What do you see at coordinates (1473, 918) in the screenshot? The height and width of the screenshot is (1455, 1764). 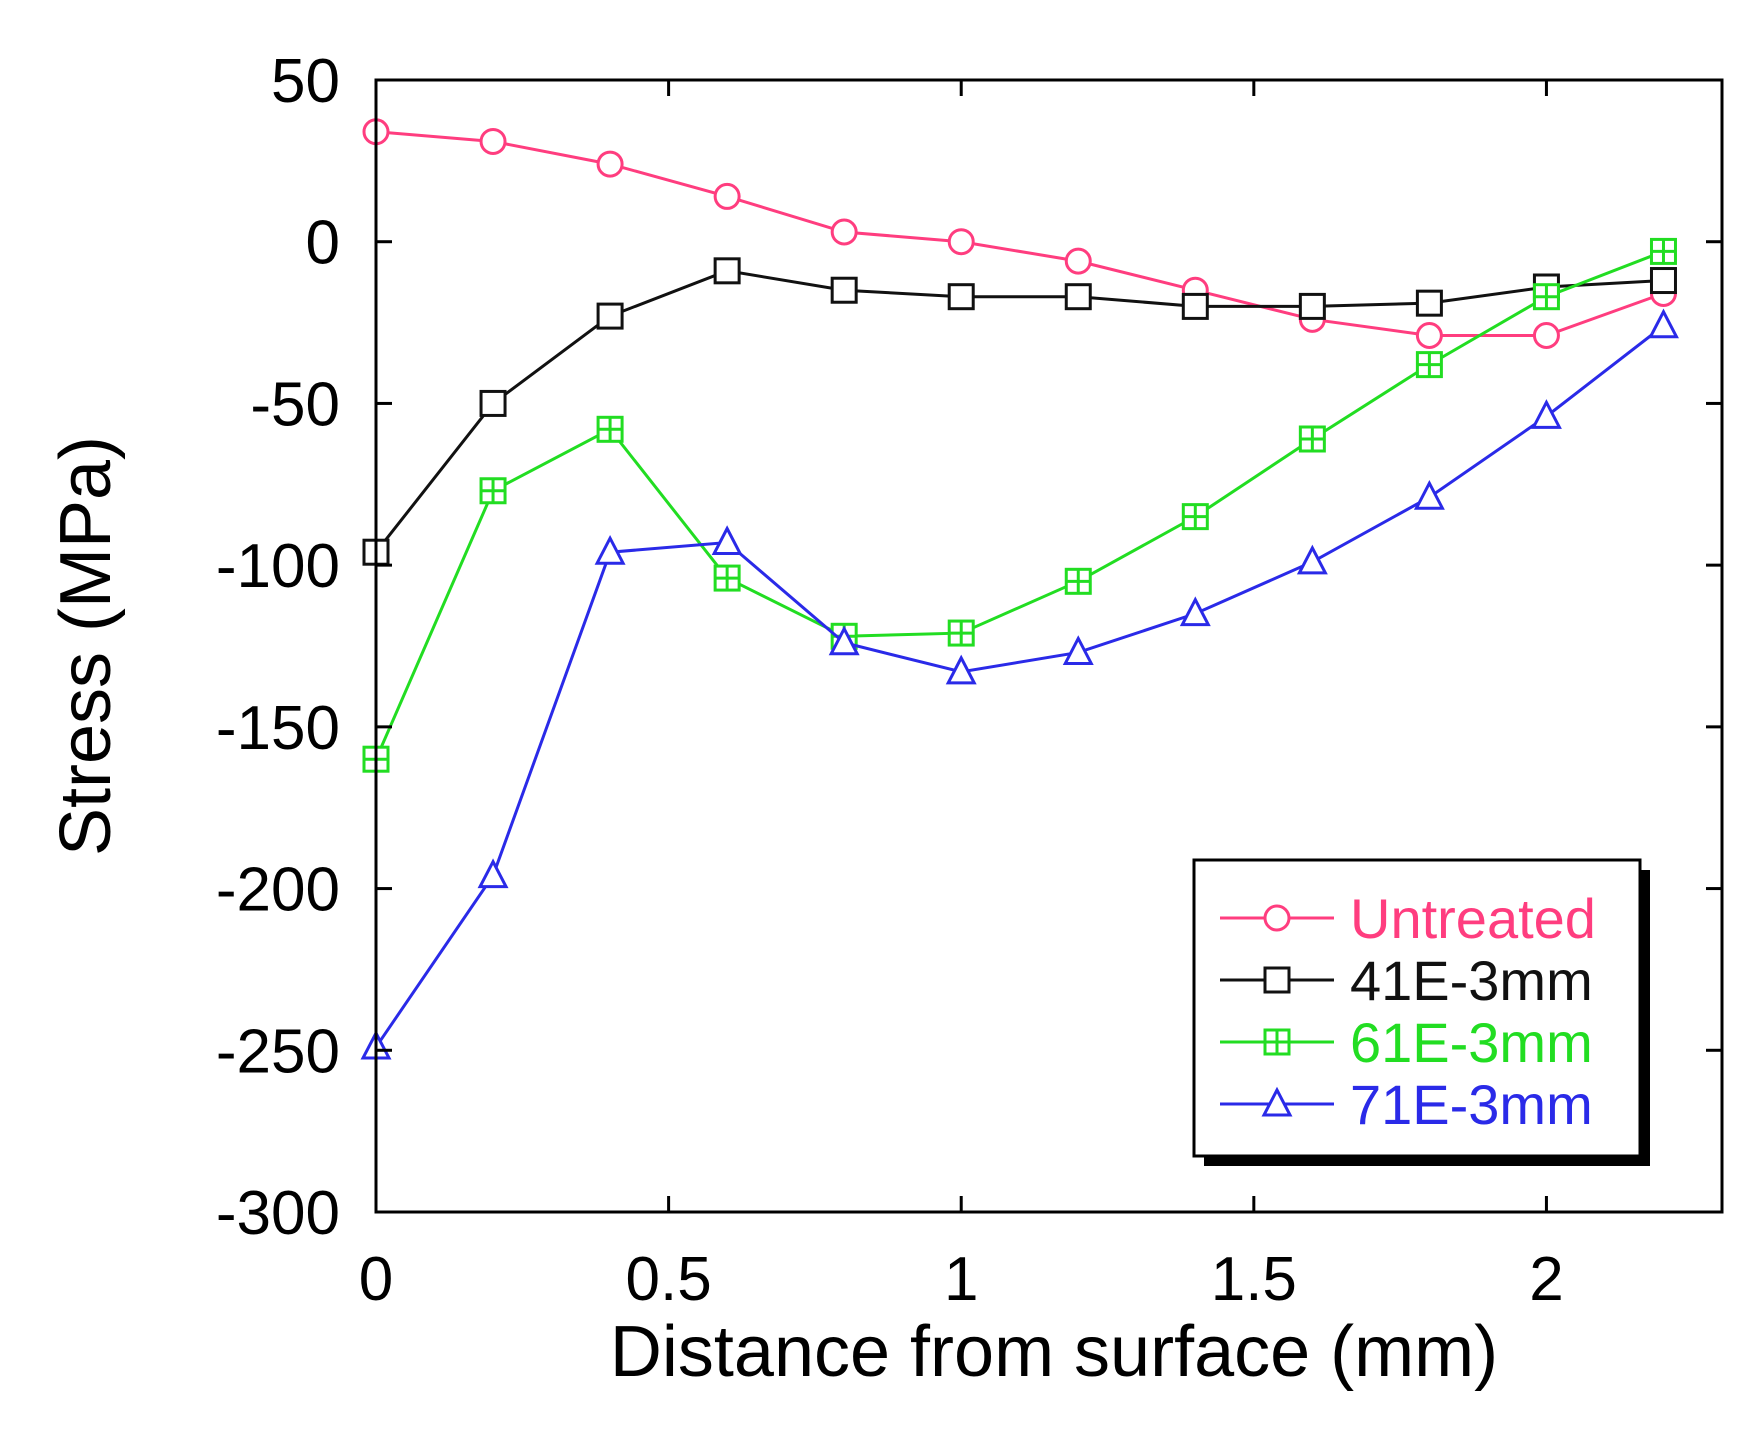 I see `legend-label: Untreated` at bounding box center [1473, 918].